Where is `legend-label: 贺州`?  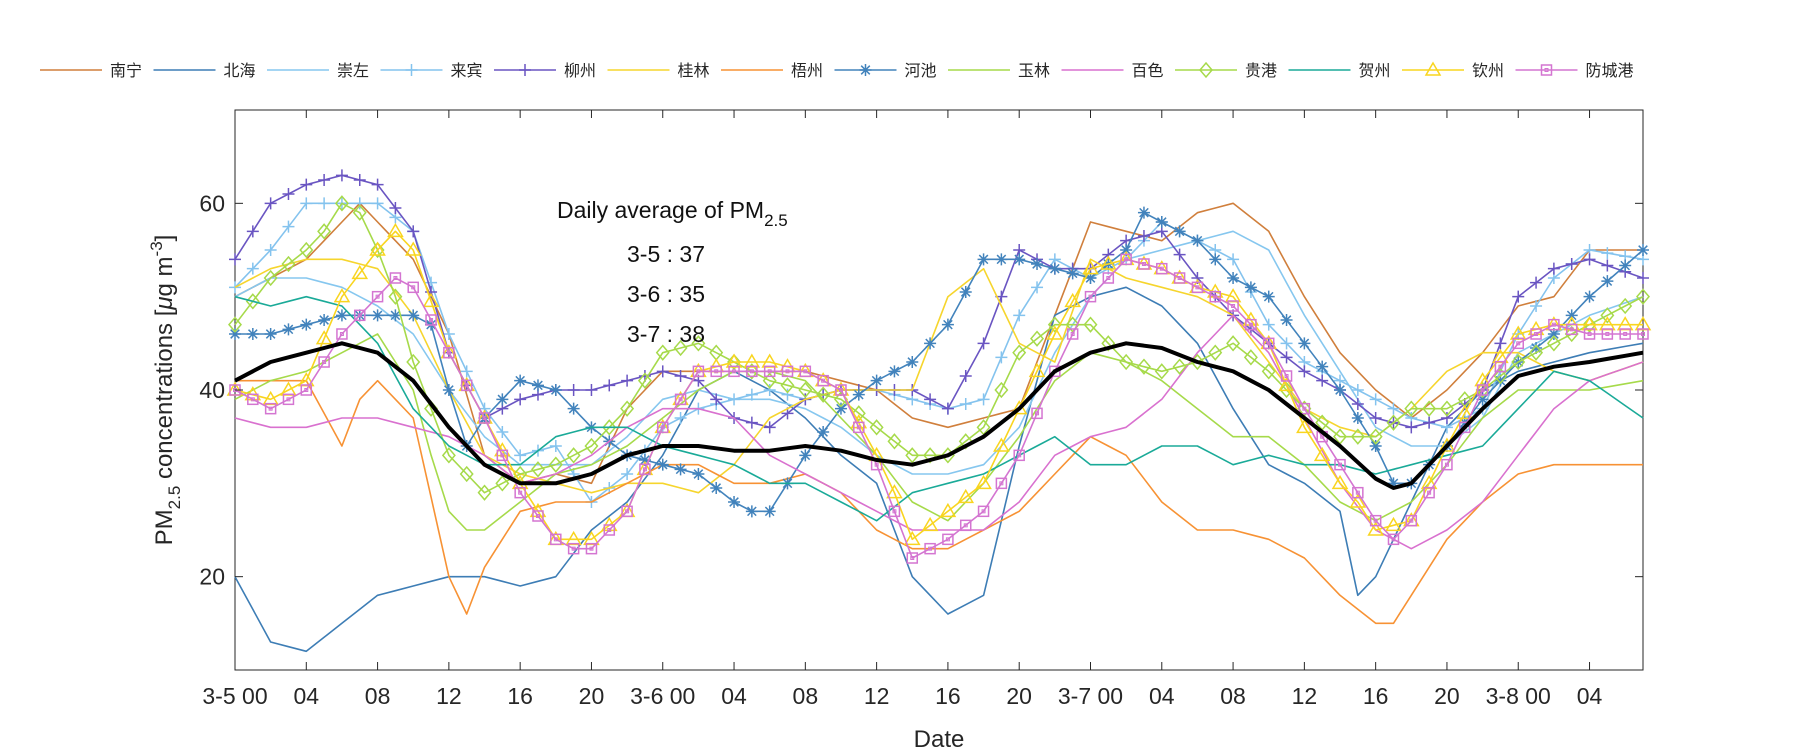
legend-label: 贺州 is located at coordinates (1375, 71).